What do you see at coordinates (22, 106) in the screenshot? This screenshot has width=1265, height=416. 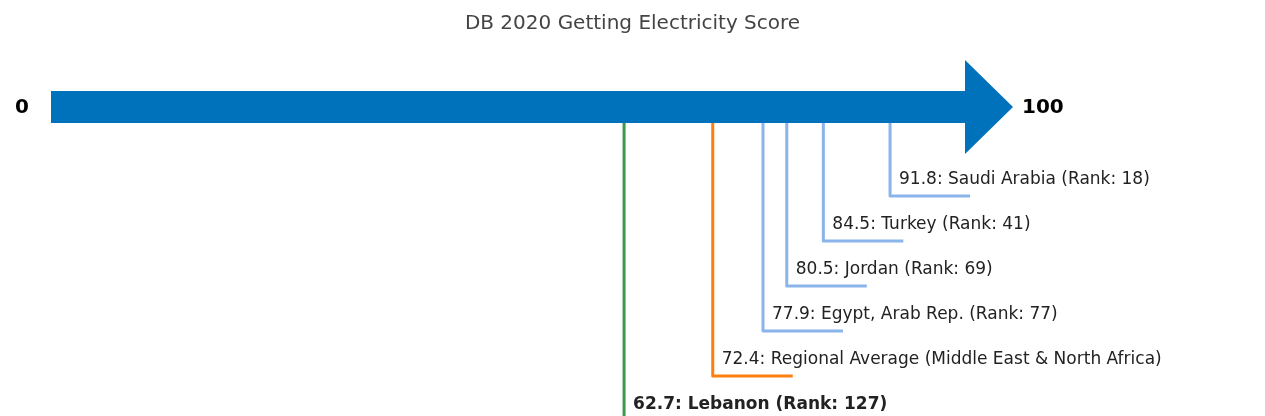 I see `text: 0` at bounding box center [22, 106].